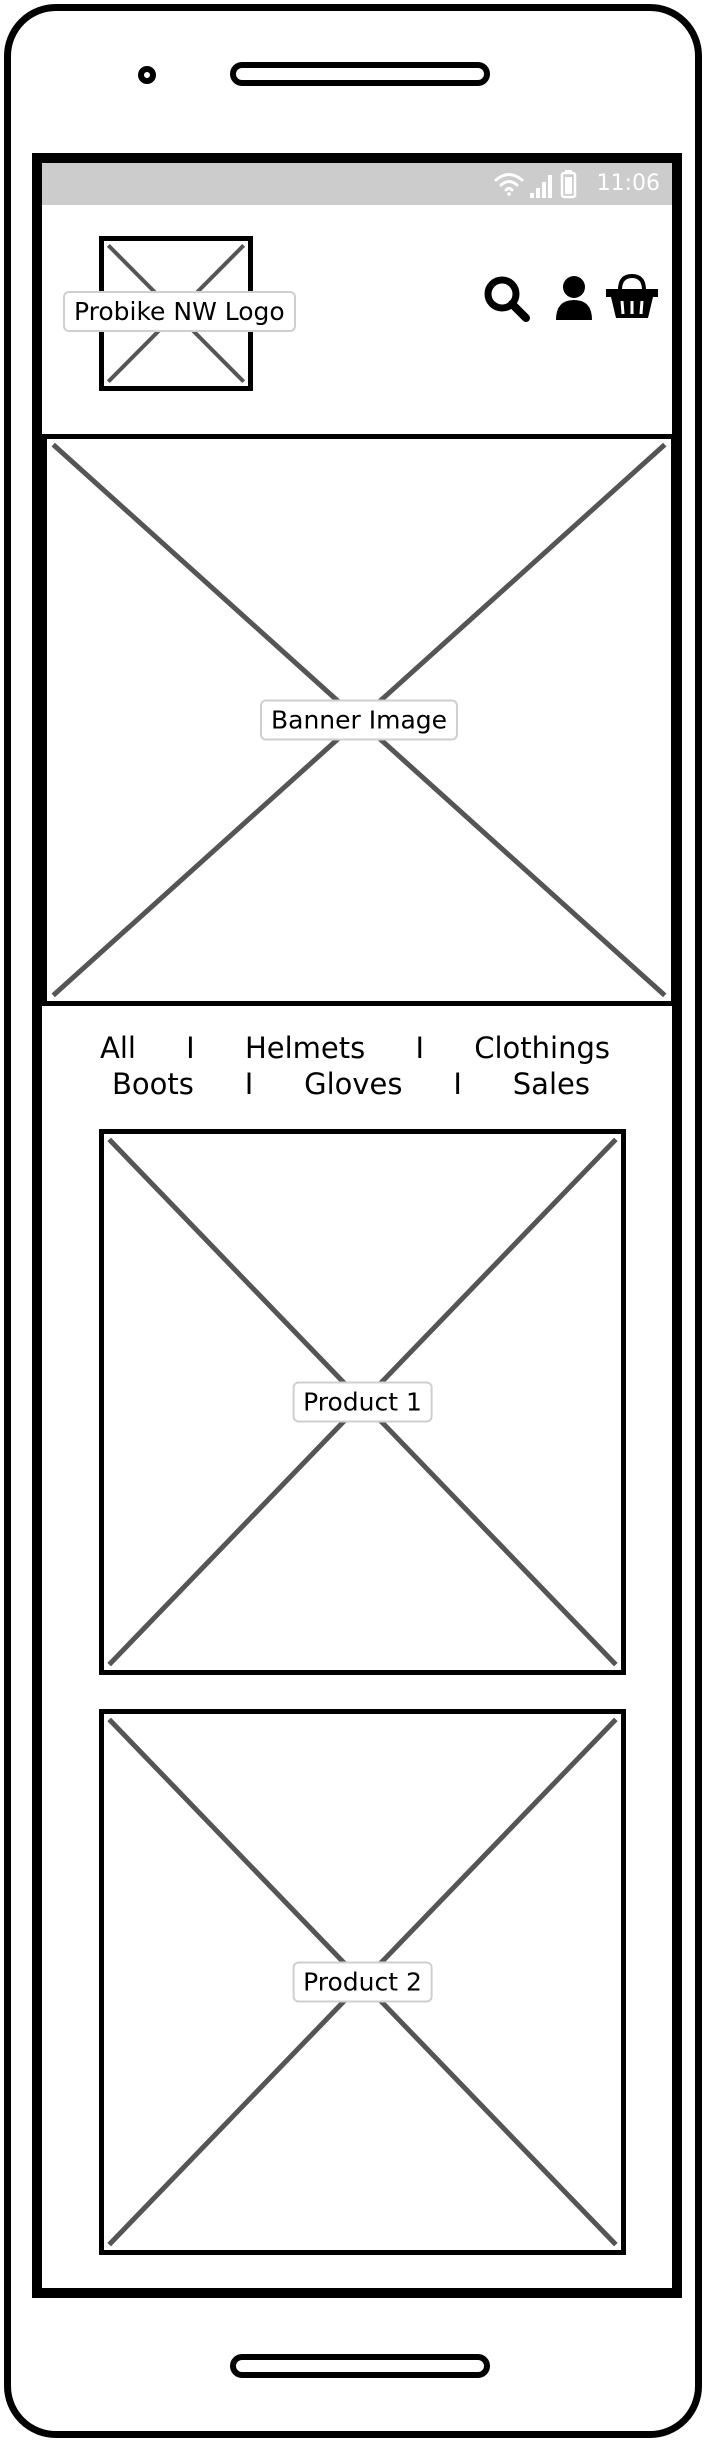  I want to click on product-label: Product 2, so click(362, 1982).